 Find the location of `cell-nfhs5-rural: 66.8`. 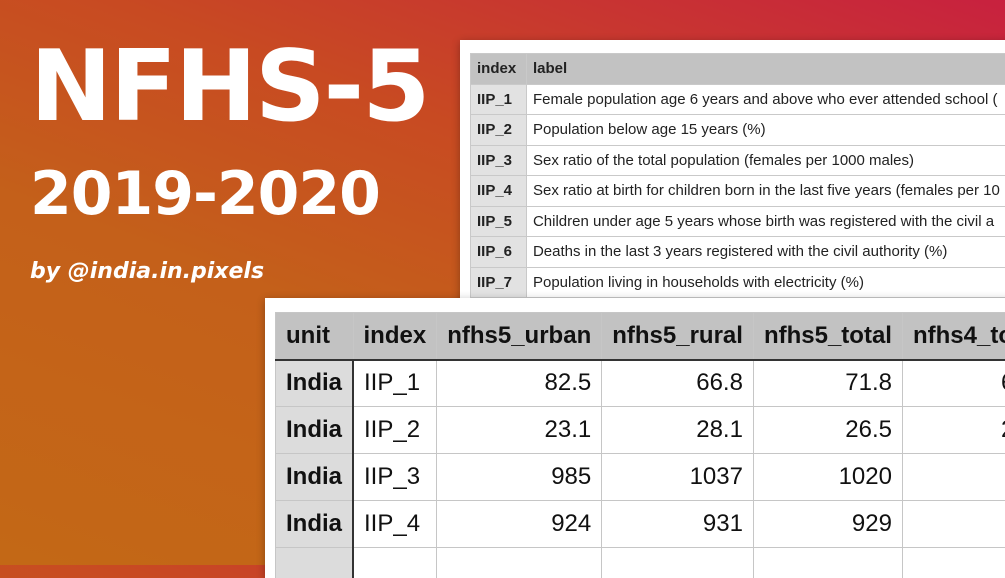

cell-nfhs5-rural: 66.8 is located at coordinates (678, 383).